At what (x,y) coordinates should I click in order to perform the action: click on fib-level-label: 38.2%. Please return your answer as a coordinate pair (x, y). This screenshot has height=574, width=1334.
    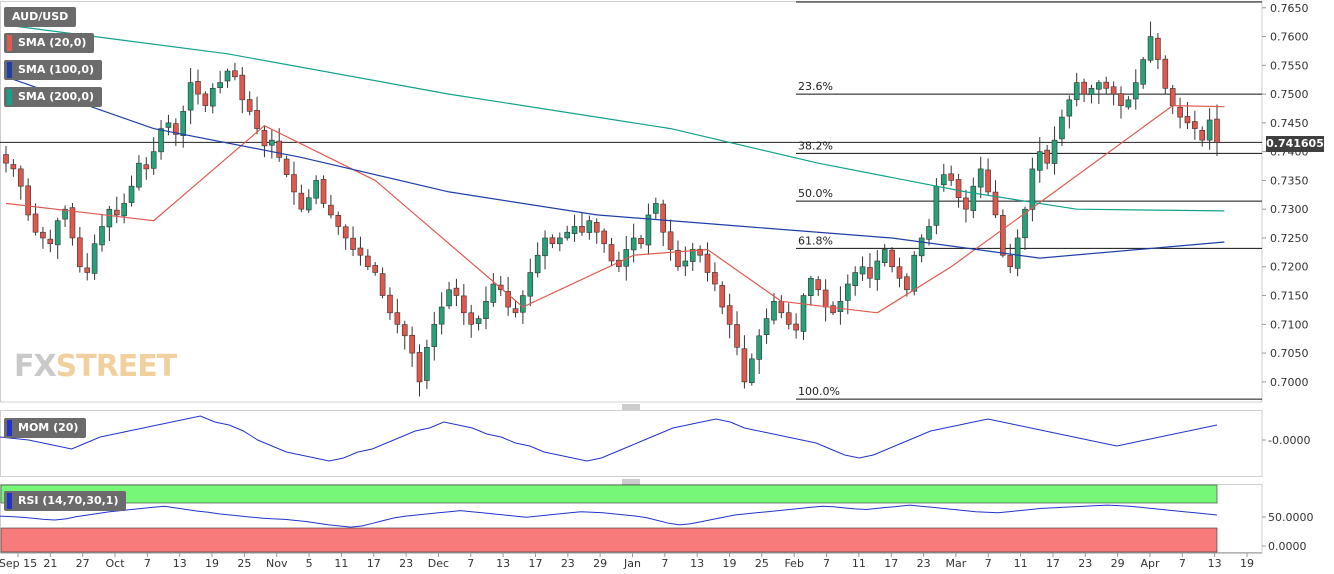
    Looking at the image, I should click on (815, 145).